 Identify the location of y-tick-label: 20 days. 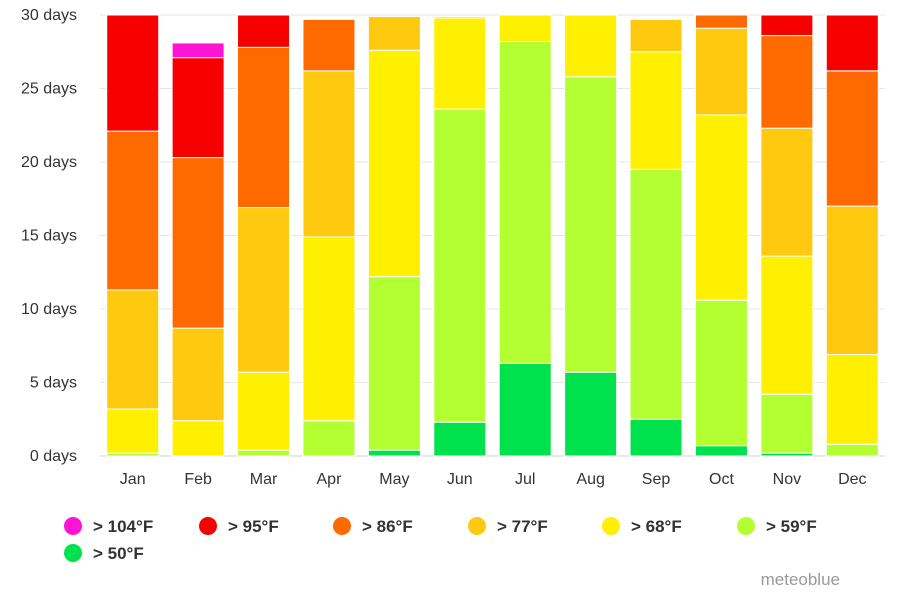
(49, 162).